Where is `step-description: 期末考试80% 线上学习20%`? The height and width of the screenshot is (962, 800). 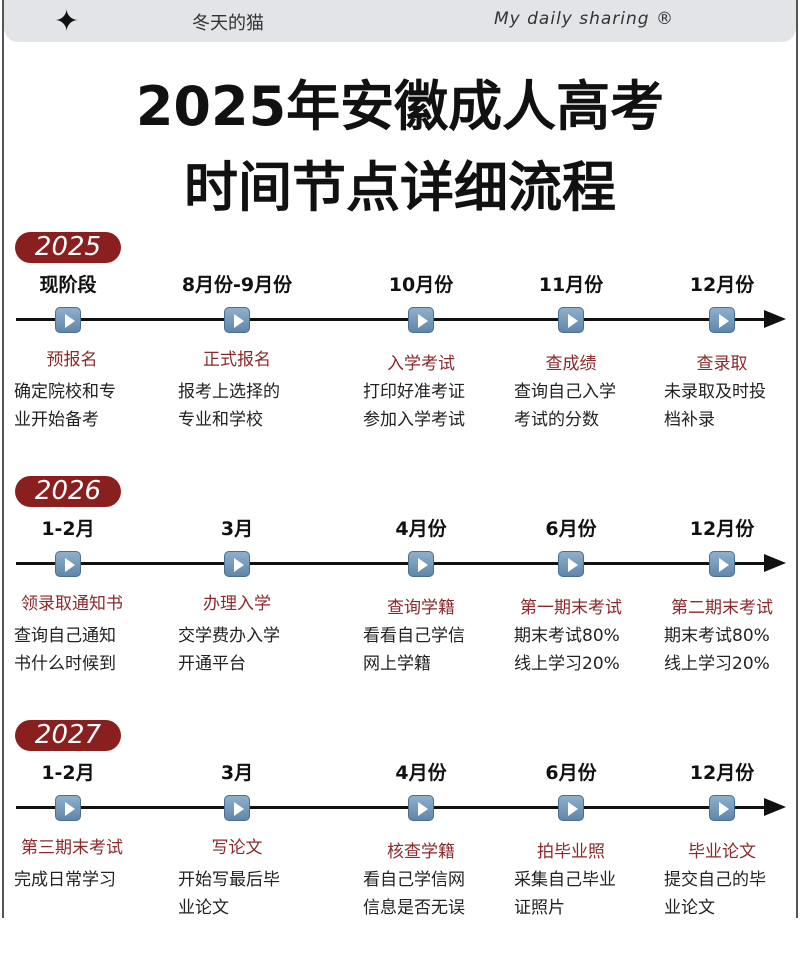 step-description: 期末考试80% 线上学习20% is located at coordinates (567, 650).